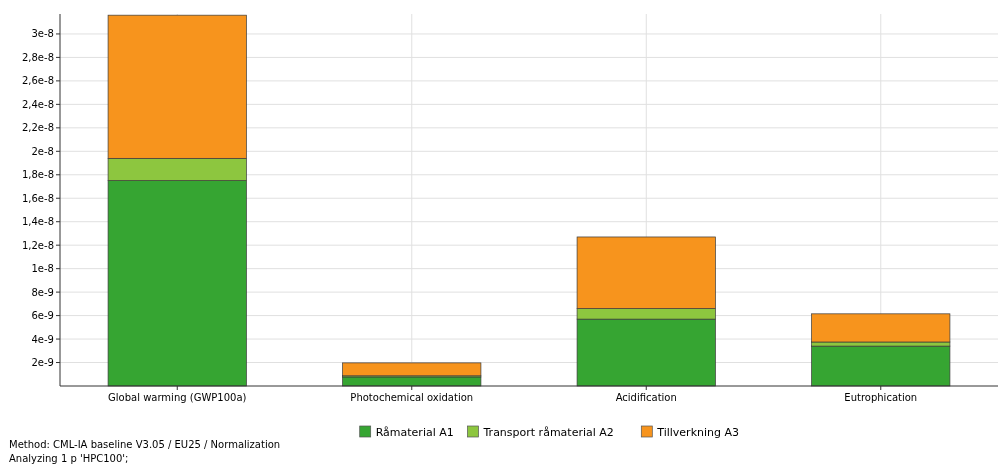 The image size is (1002, 468). What do you see at coordinates (42, 269) in the screenshot?
I see `y-tick-label: 1e-8` at bounding box center [42, 269].